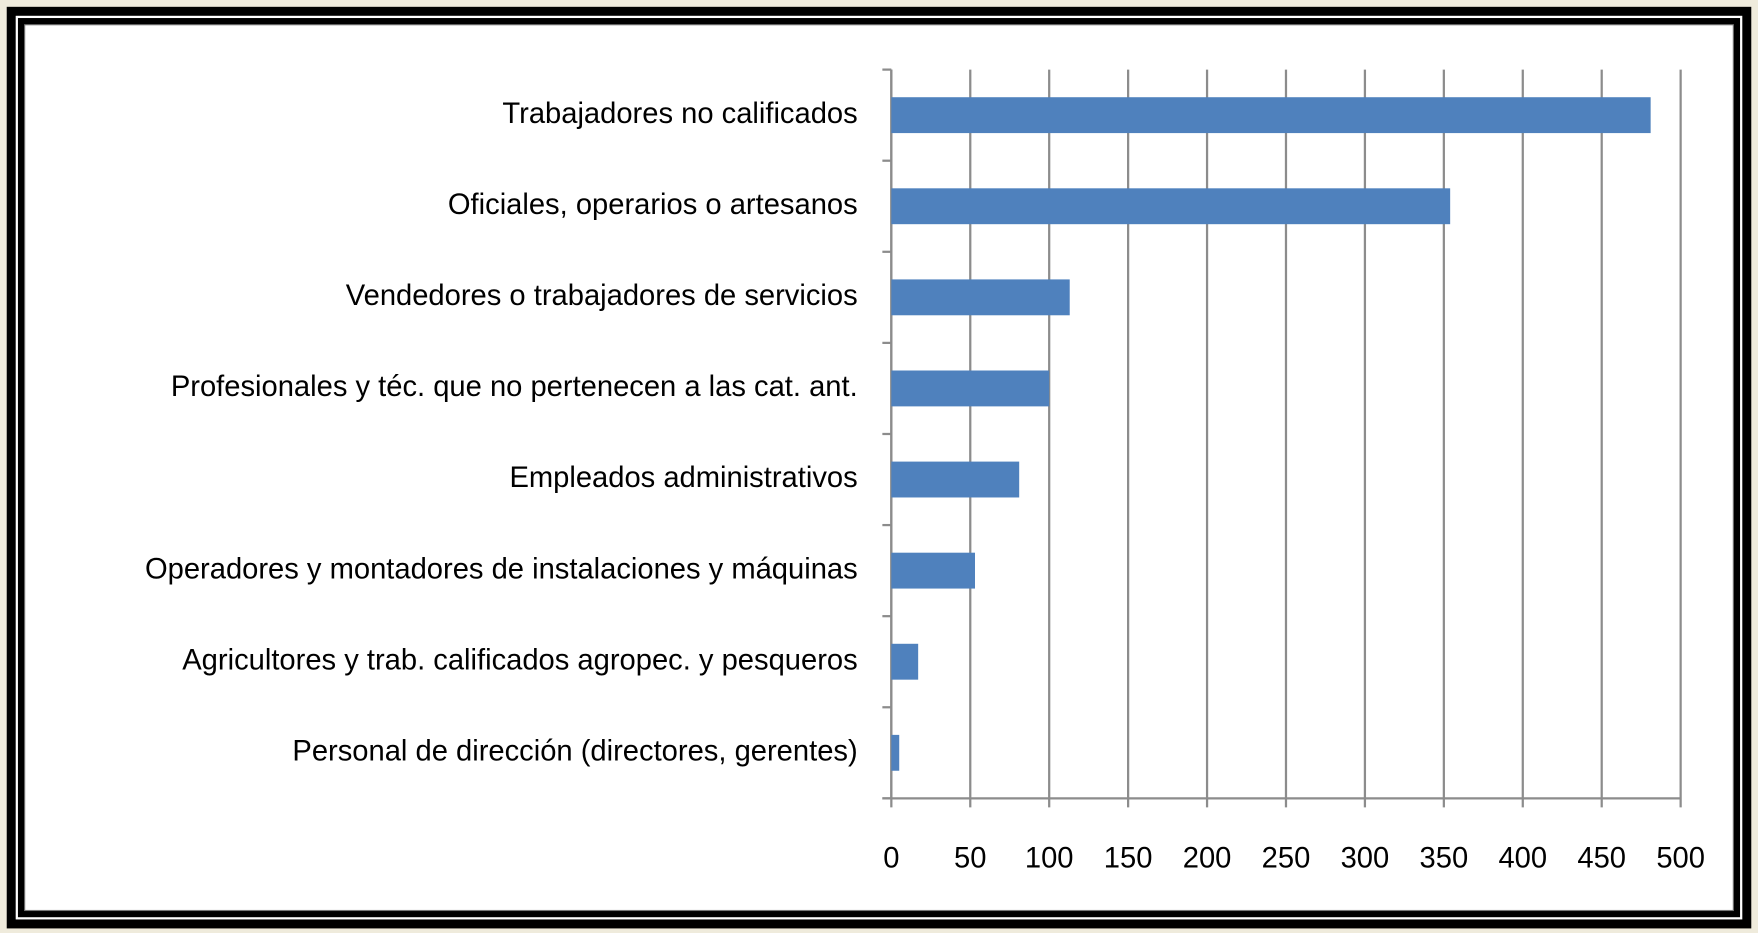  Describe the element at coordinates (683, 478) in the screenshot. I see `y-tick-label: Empleados administrativos` at that location.